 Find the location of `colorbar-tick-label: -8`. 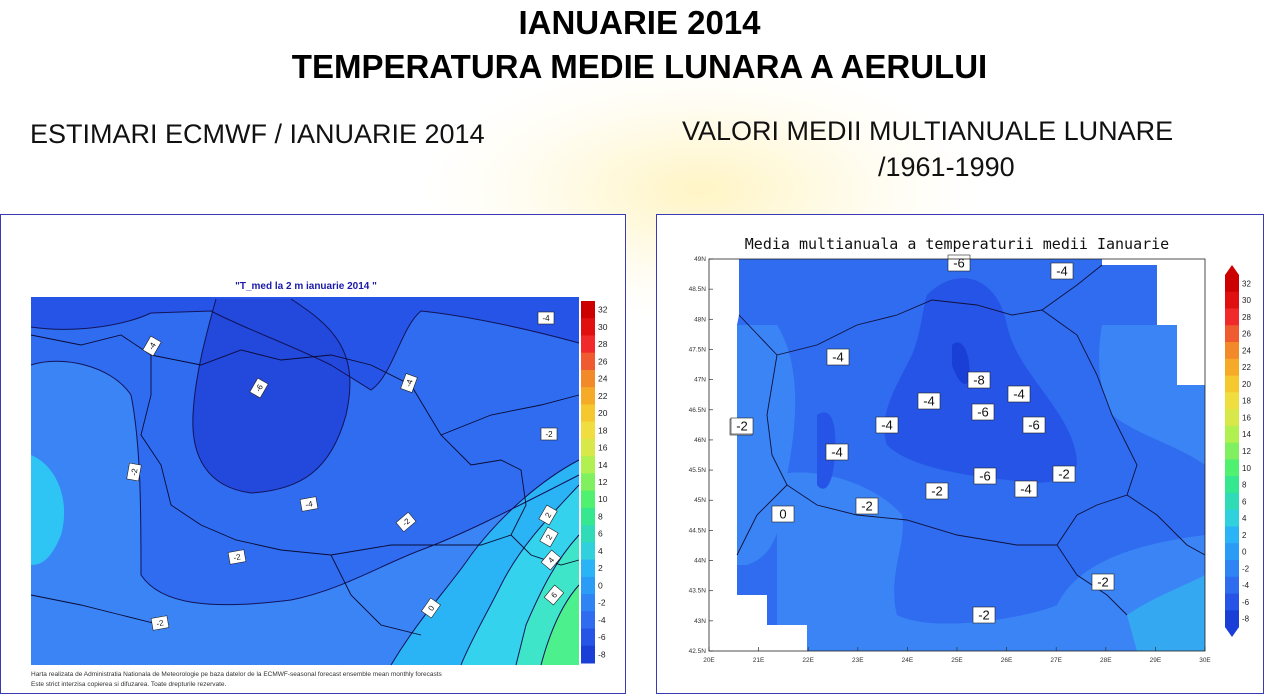

colorbar-tick-label: -8 is located at coordinates (602, 654).